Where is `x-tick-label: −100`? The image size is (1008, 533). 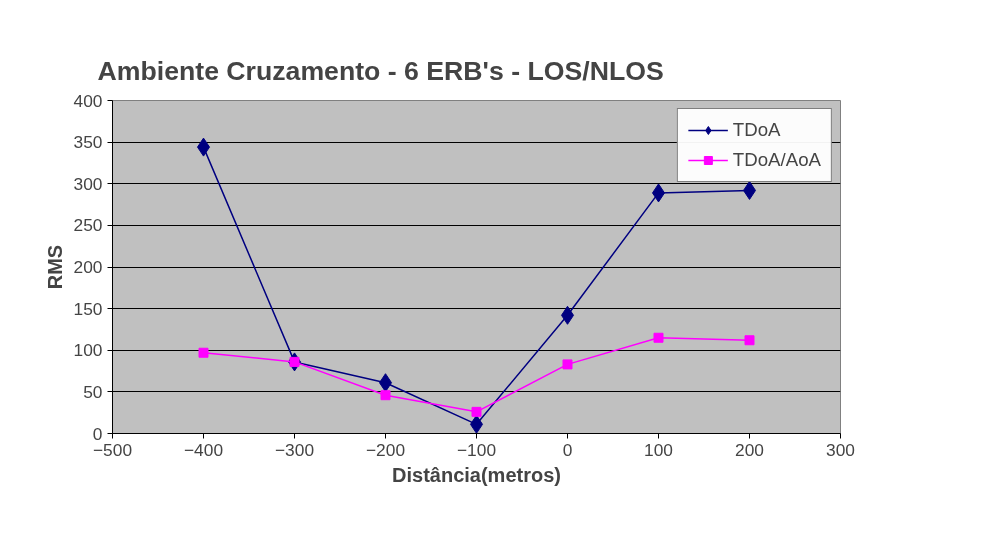
x-tick-label: −100 is located at coordinates (476, 449).